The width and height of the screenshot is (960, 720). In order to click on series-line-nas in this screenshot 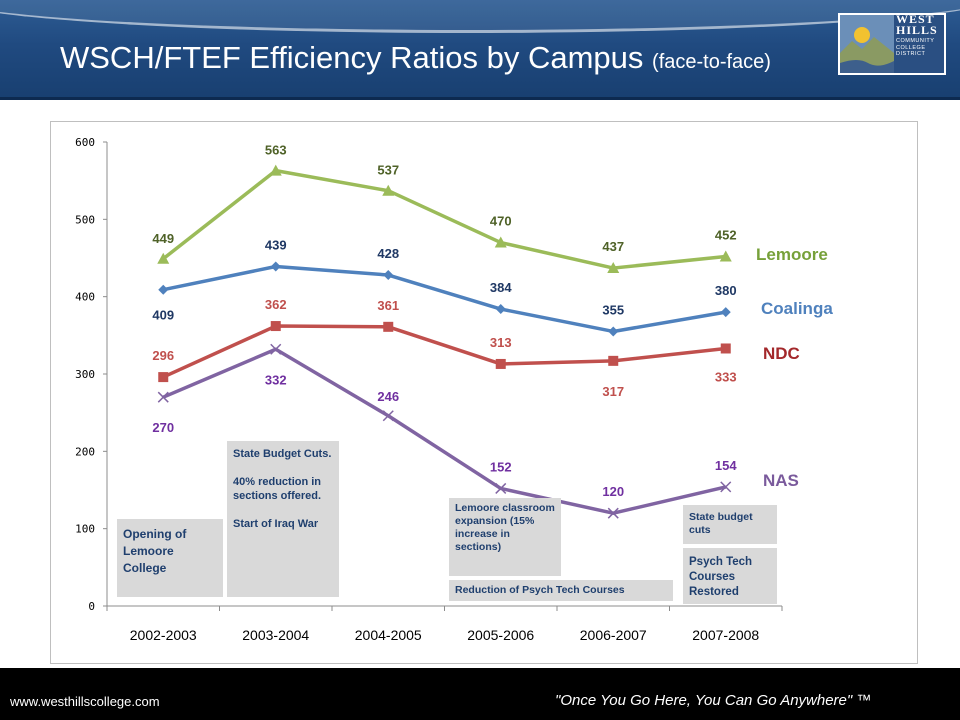, I will do `click(444, 431)`.